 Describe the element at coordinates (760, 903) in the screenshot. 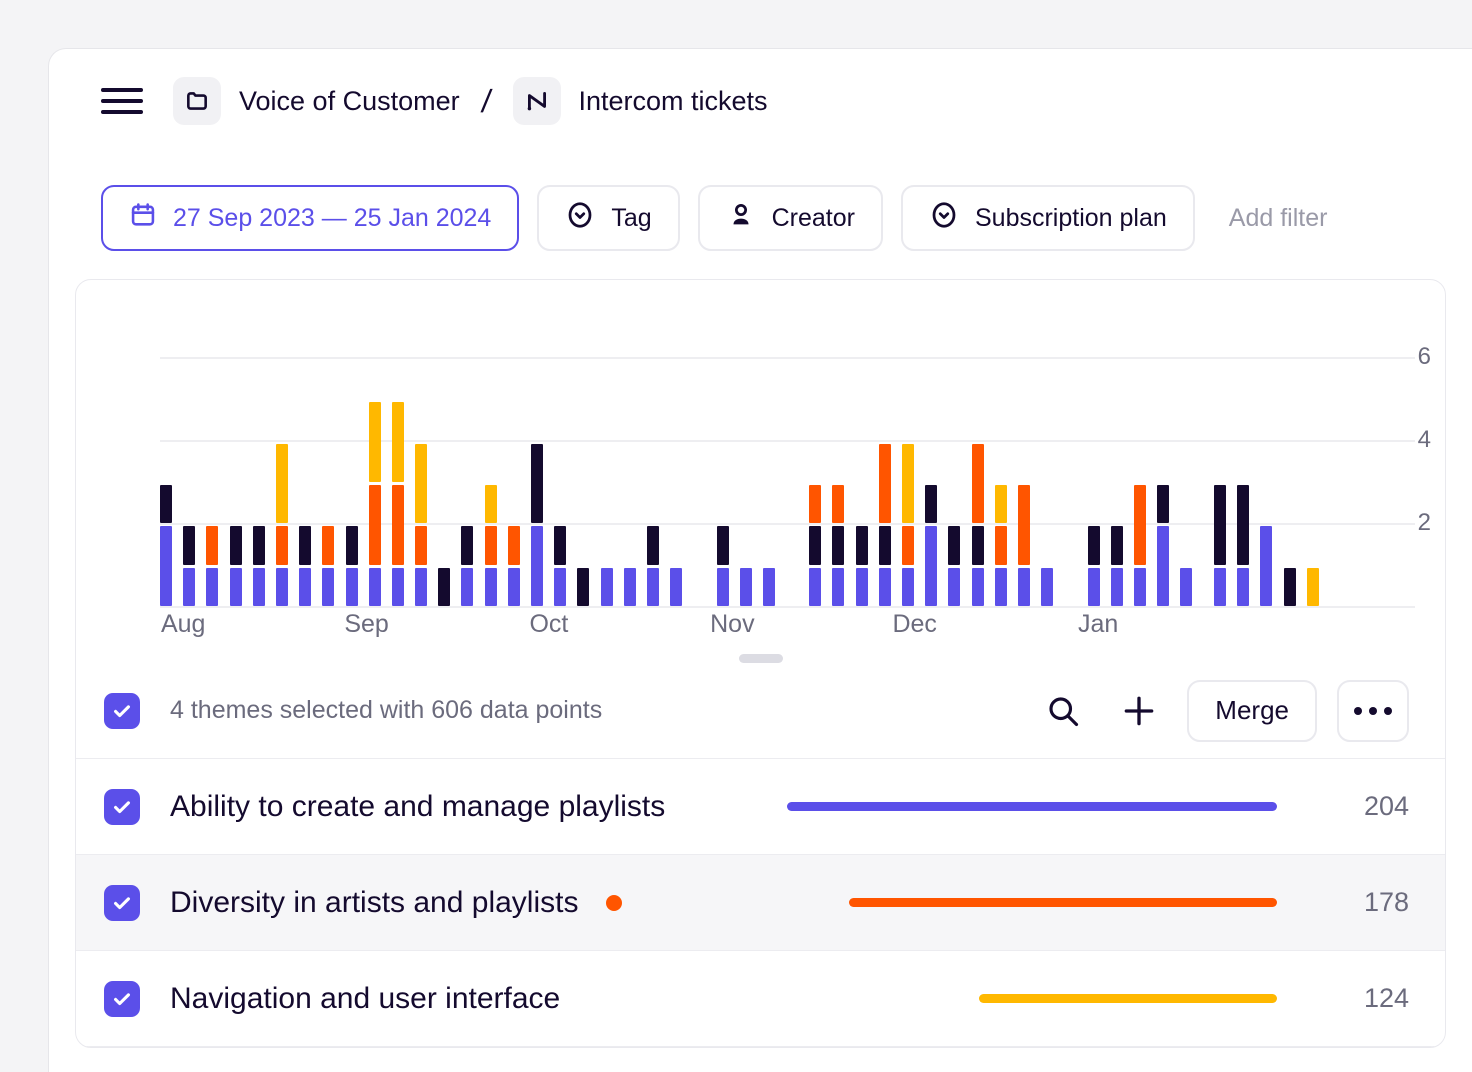

I see `theme-row: Diversity in artists and playlists 178` at that location.